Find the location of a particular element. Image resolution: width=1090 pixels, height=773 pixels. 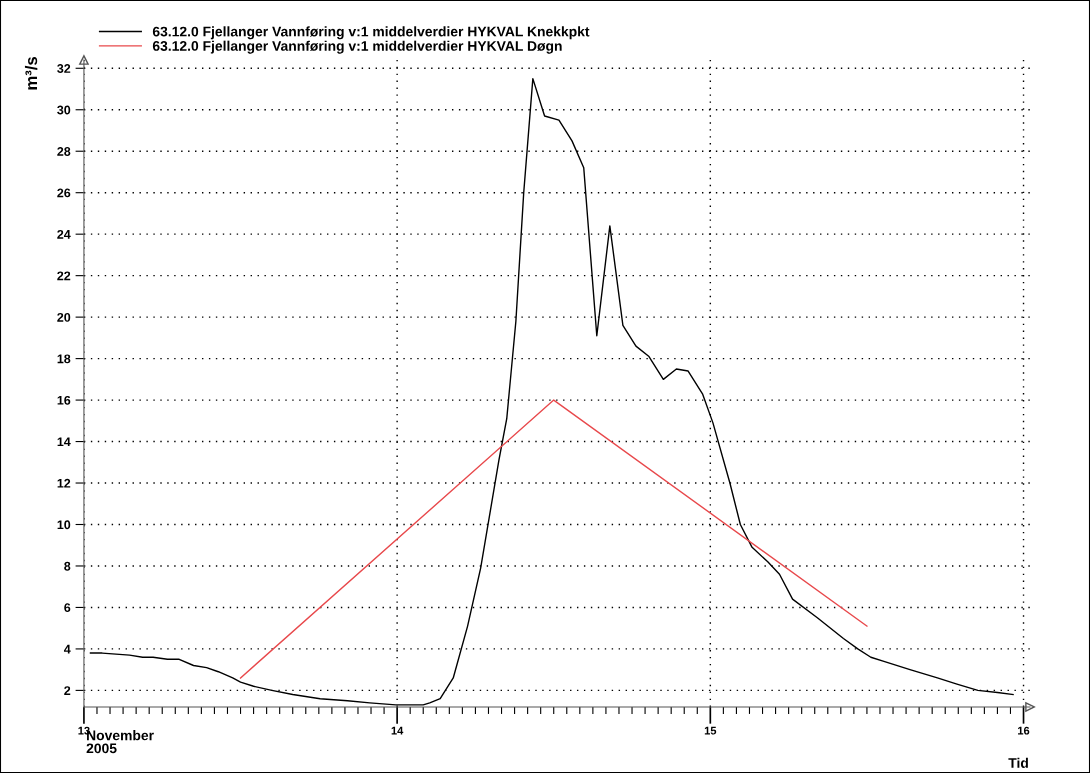

y-tick-label: 10 is located at coordinates (64, 525).